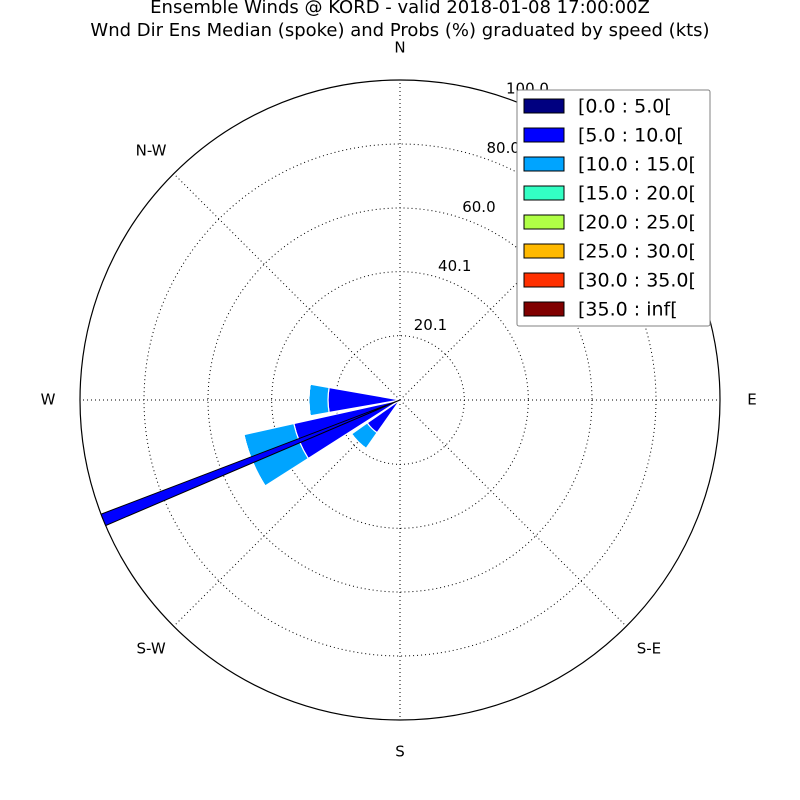 This screenshot has width=800, height=800. Describe the element at coordinates (399, 48) in the screenshot. I see `angular-tick-label: N` at that location.